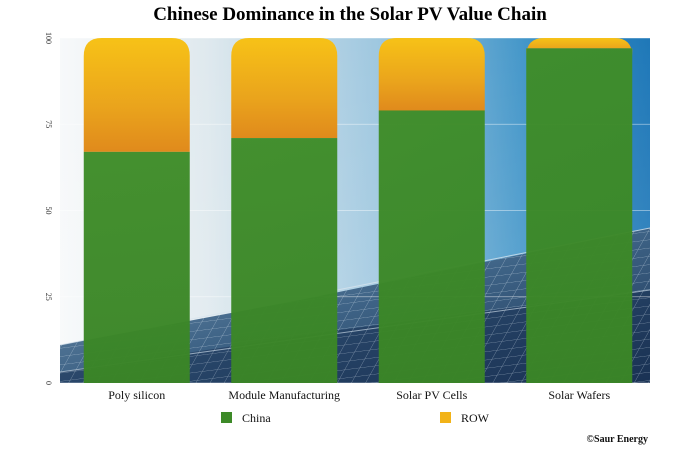 This screenshot has height=452, width=700. I want to click on legend-item-row: ROW, so click(465, 418).